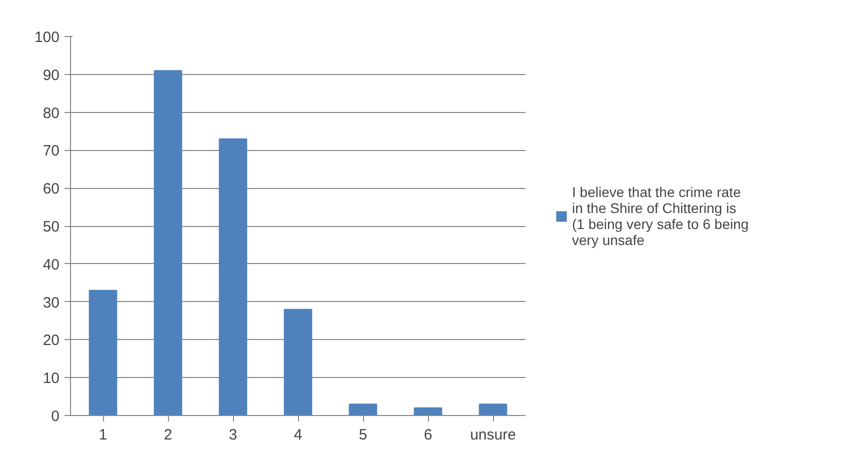 This screenshot has width=843, height=463. What do you see at coordinates (660, 216) in the screenshot?
I see `legend-label: I believe that the crime rate in the Shire of Chittering is (1 being very safe to 6 being very unsafe` at bounding box center [660, 216].